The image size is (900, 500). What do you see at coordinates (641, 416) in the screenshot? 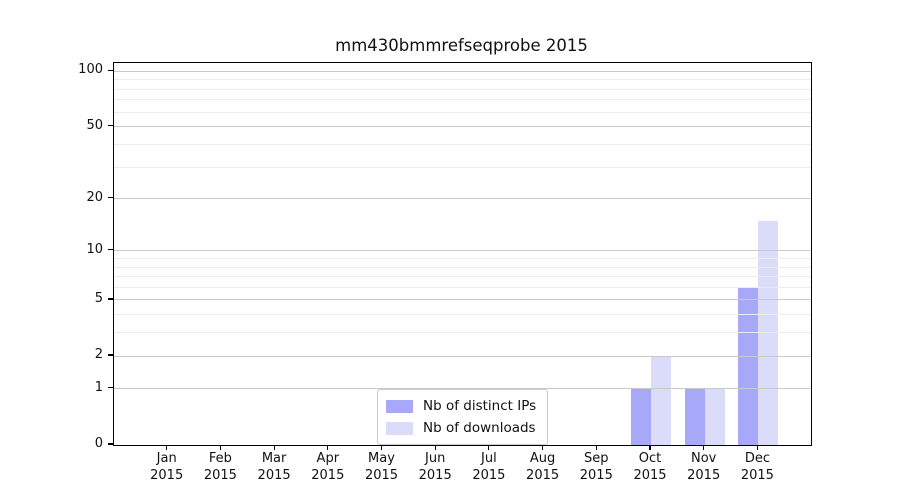
I see `bar-nb-of-distinct-ips-oct` at bounding box center [641, 416].